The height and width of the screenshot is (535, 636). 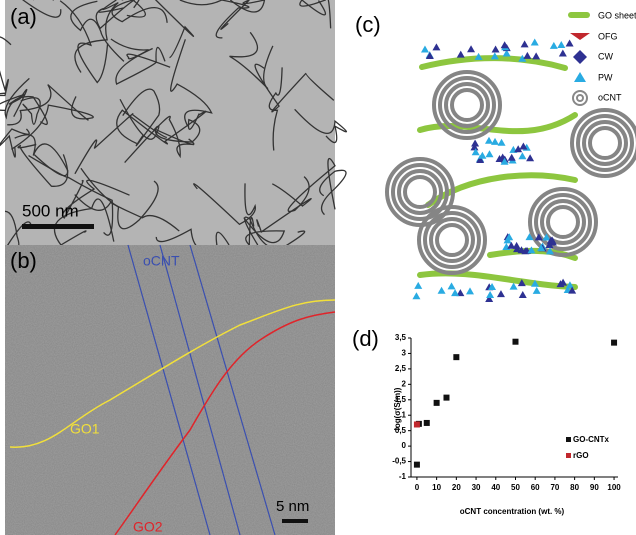 I want to click on y-tick-label: 3, so click(x=404, y=353).